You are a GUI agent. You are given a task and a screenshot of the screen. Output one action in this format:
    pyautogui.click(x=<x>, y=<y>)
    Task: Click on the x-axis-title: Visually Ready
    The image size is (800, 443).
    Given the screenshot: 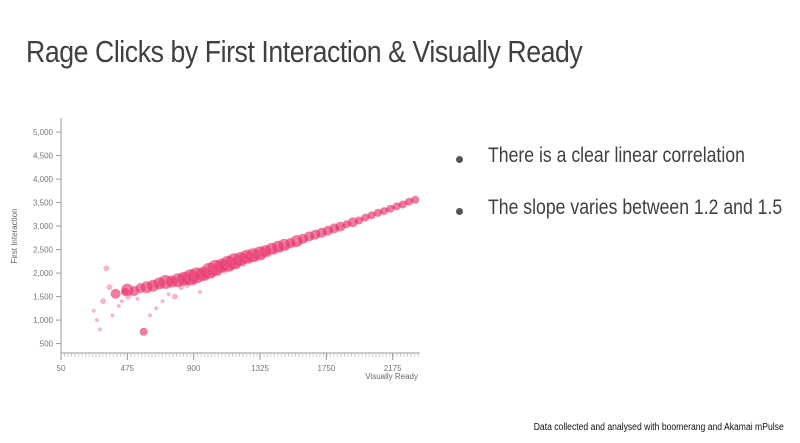 What is the action you would take?
    pyautogui.click(x=391, y=376)
    